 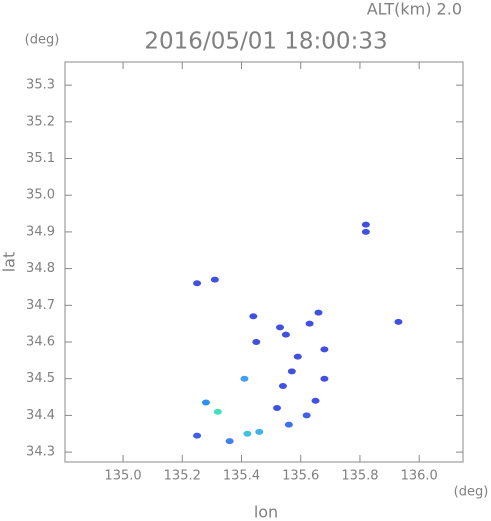 What do you see at coordinates (40, 231) in the screenshot?
I see `y-tick-label: 34.9` at bounding box center [40, 231].